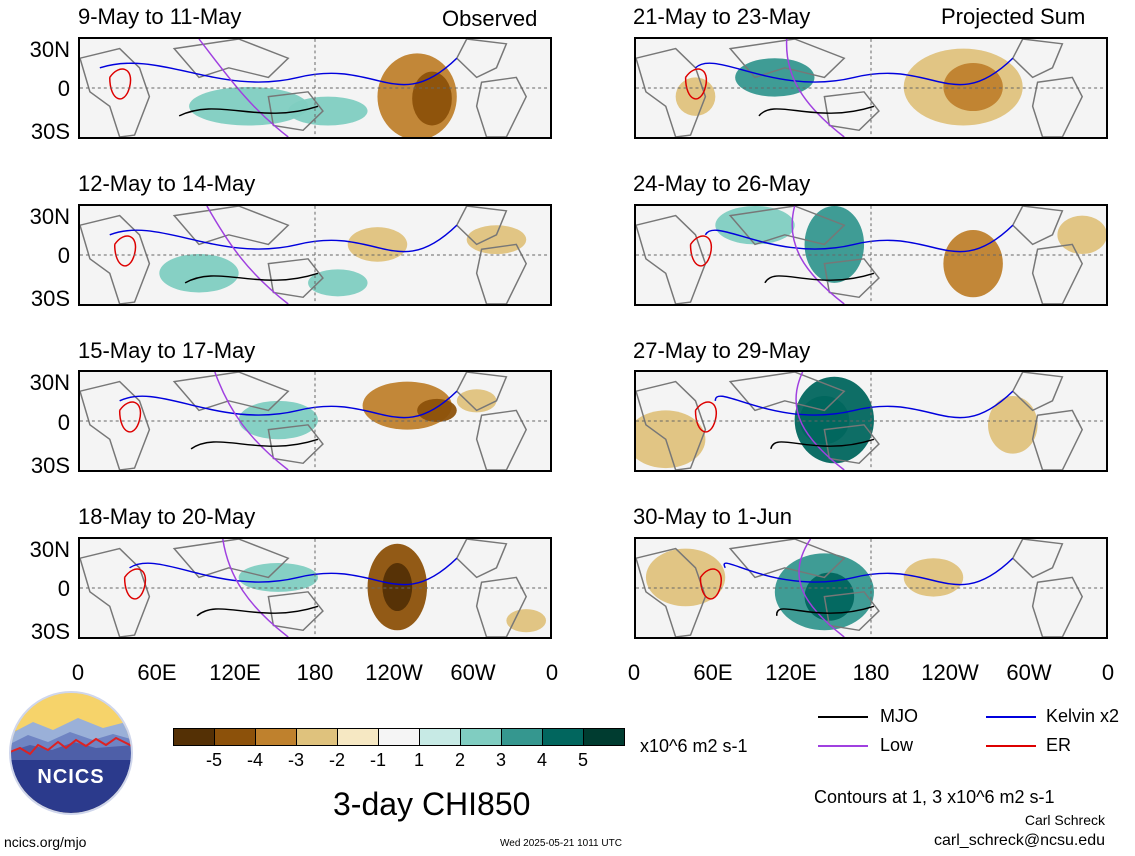  Describe the element at coordinates (213, 760) in the screenshot. I see `colorbar-label: -5` at that location.